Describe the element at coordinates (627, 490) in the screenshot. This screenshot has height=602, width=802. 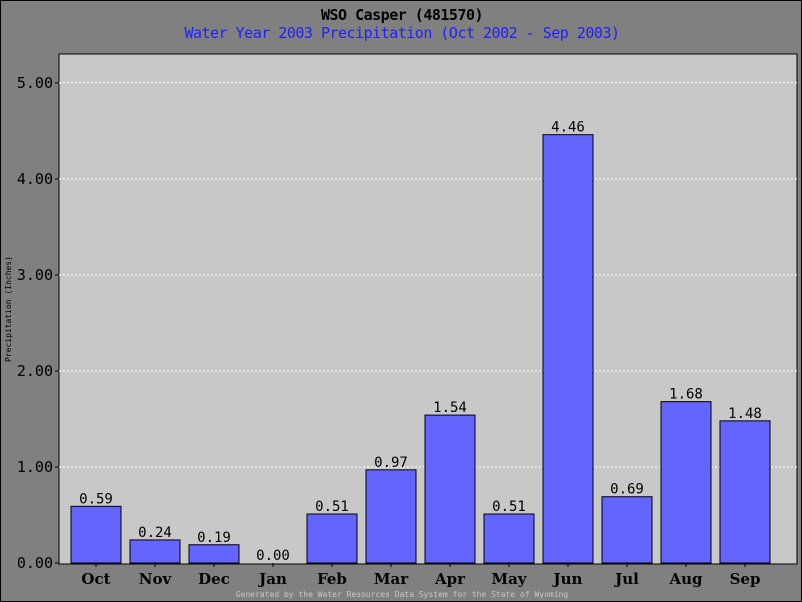
I see `bar-value-label: 0.69` at that location.